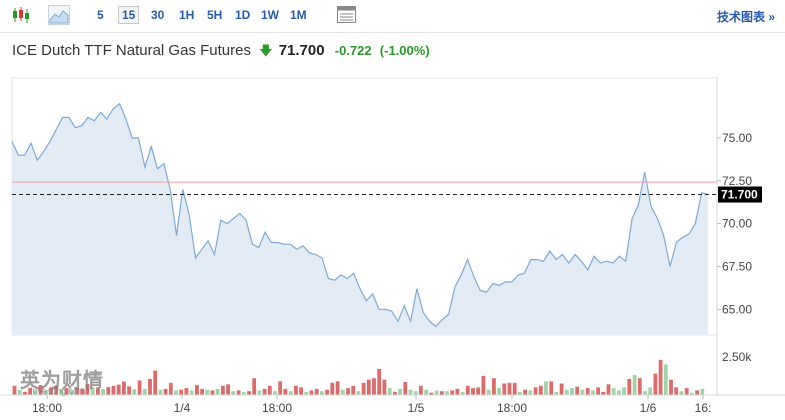 The image size is (785, 420). What do you see at coordinates (404, 50) in the screenshot?
I see `price-change-pct: (-1.00%)` at bounding box center [404, 50].